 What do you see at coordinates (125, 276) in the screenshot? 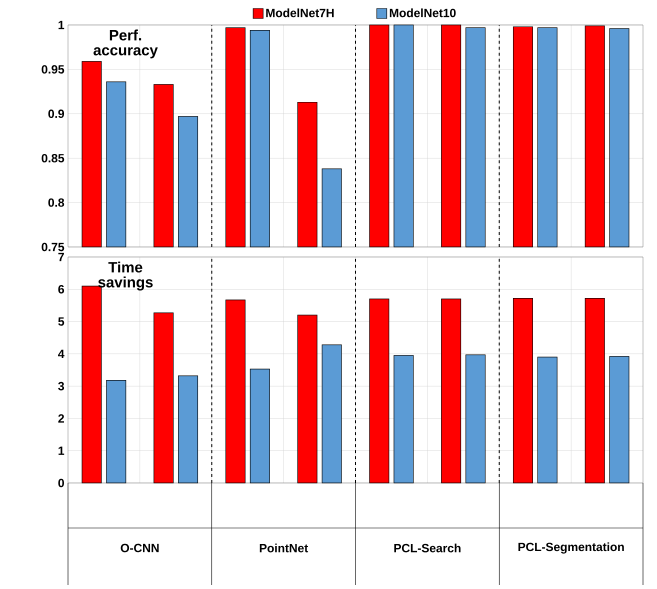
I see `annotation: Time savings` at bounding box center [125, 276].